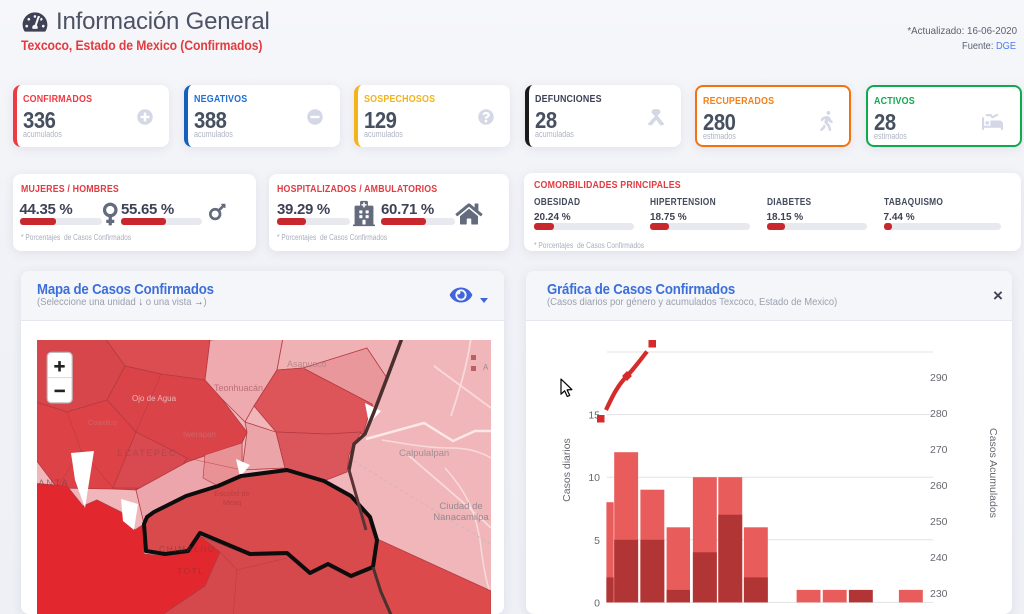 This screenshot has height=614, width=1024. What do you see at coordinates (567, 470) in the screenshot?
I see `svg-text: Casos diarios` at bounding box center [567, 470].